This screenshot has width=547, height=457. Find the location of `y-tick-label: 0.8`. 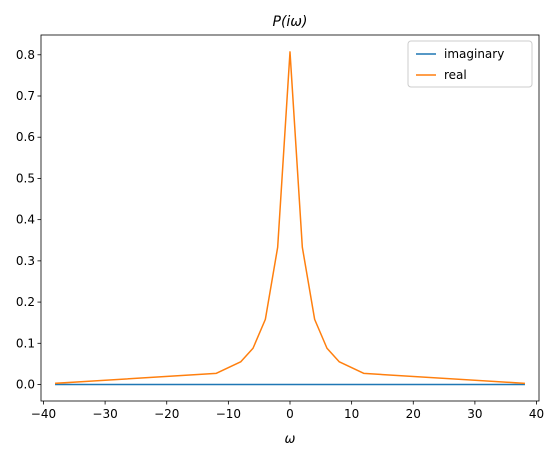

y-tick-label: 0.8 is located at coordinates (25, 55).